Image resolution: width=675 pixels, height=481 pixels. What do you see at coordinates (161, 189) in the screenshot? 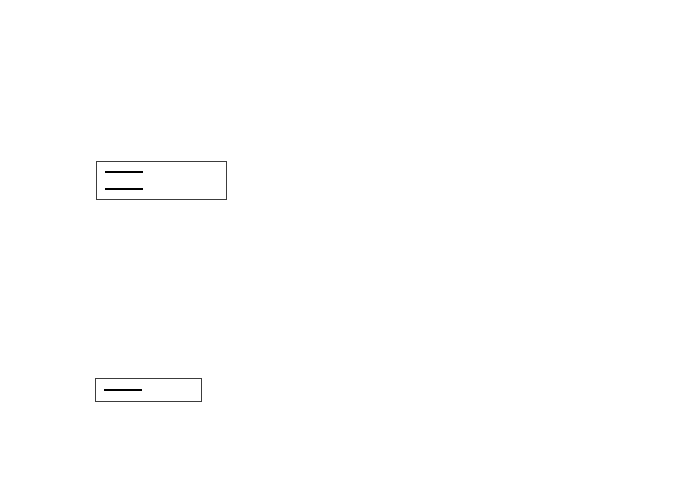
I see `legend-item-ice-filtered` at bounding box center [161, 189].